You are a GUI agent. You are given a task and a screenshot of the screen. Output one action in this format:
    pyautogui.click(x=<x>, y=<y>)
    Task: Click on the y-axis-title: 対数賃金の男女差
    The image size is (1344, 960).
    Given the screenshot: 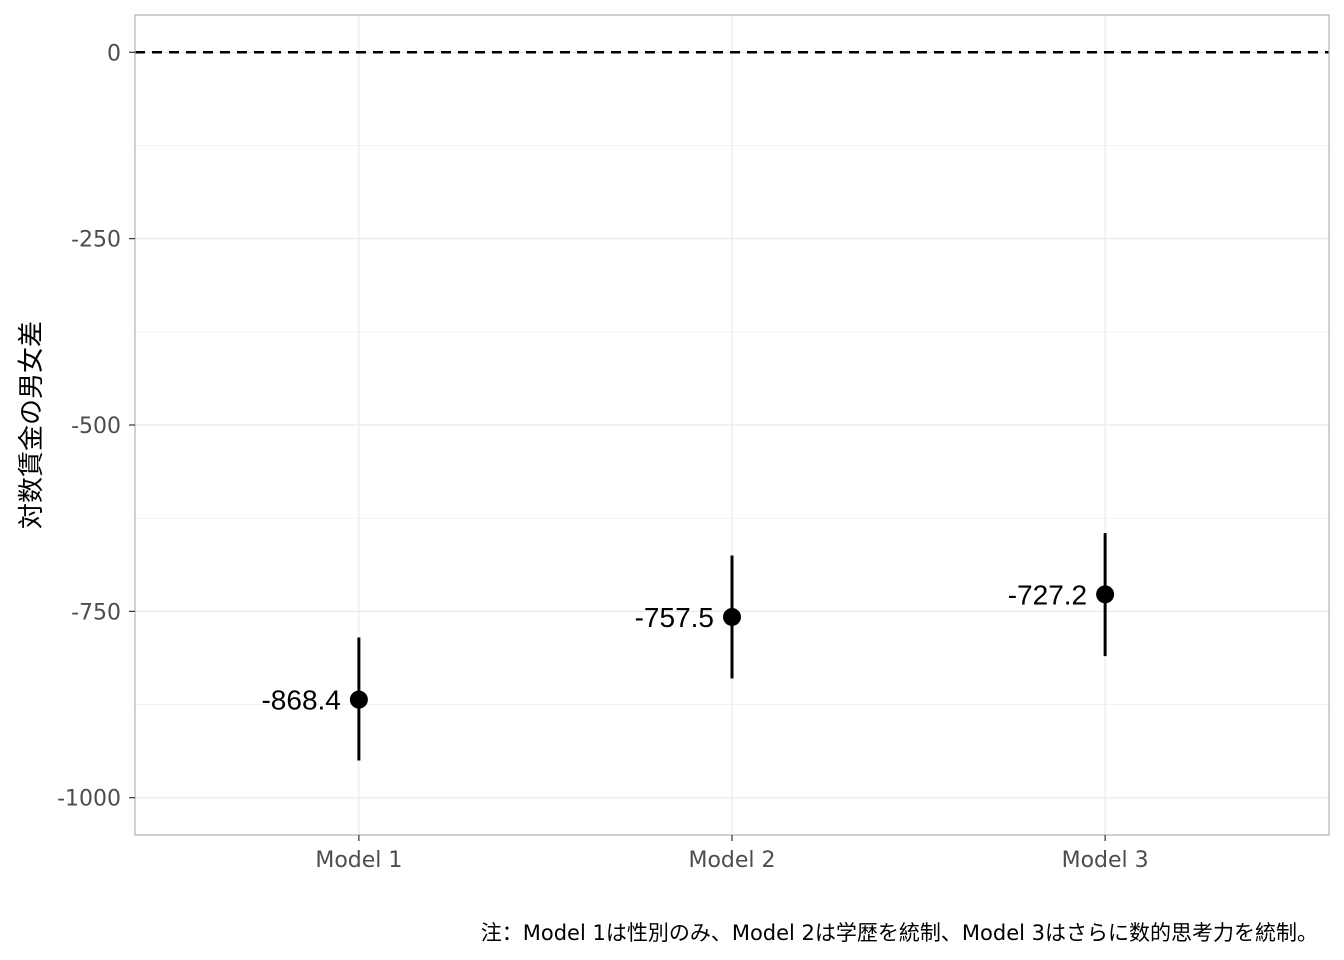 What is the action you would take?
    pyautogui.click(x=32, y=425)
    